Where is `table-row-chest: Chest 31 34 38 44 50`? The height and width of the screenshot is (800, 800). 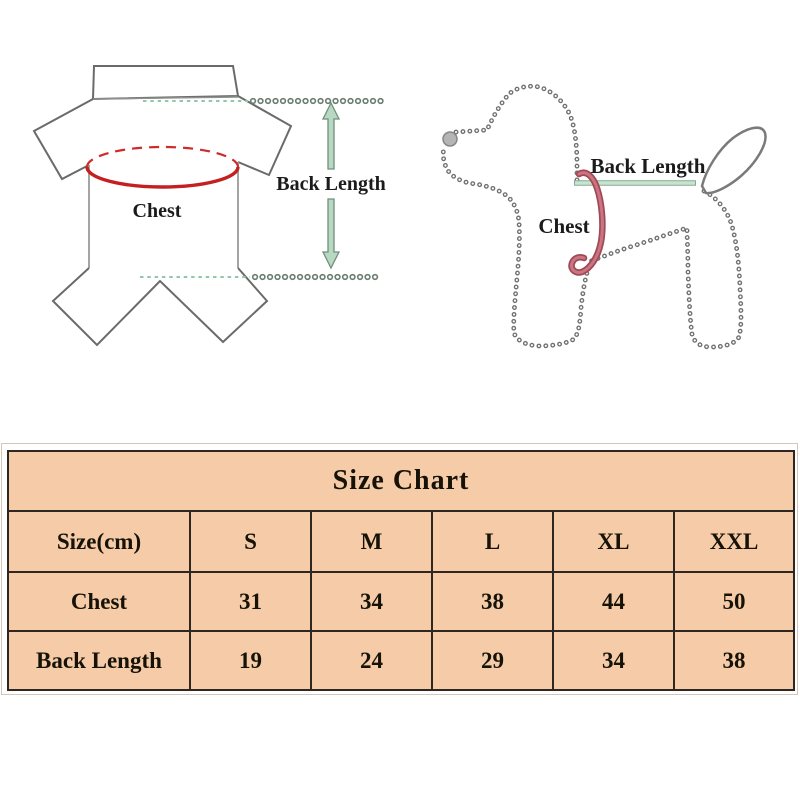 table-row-chest: Chest 31 34 38 44 50 is located at coordinates (401, 601).